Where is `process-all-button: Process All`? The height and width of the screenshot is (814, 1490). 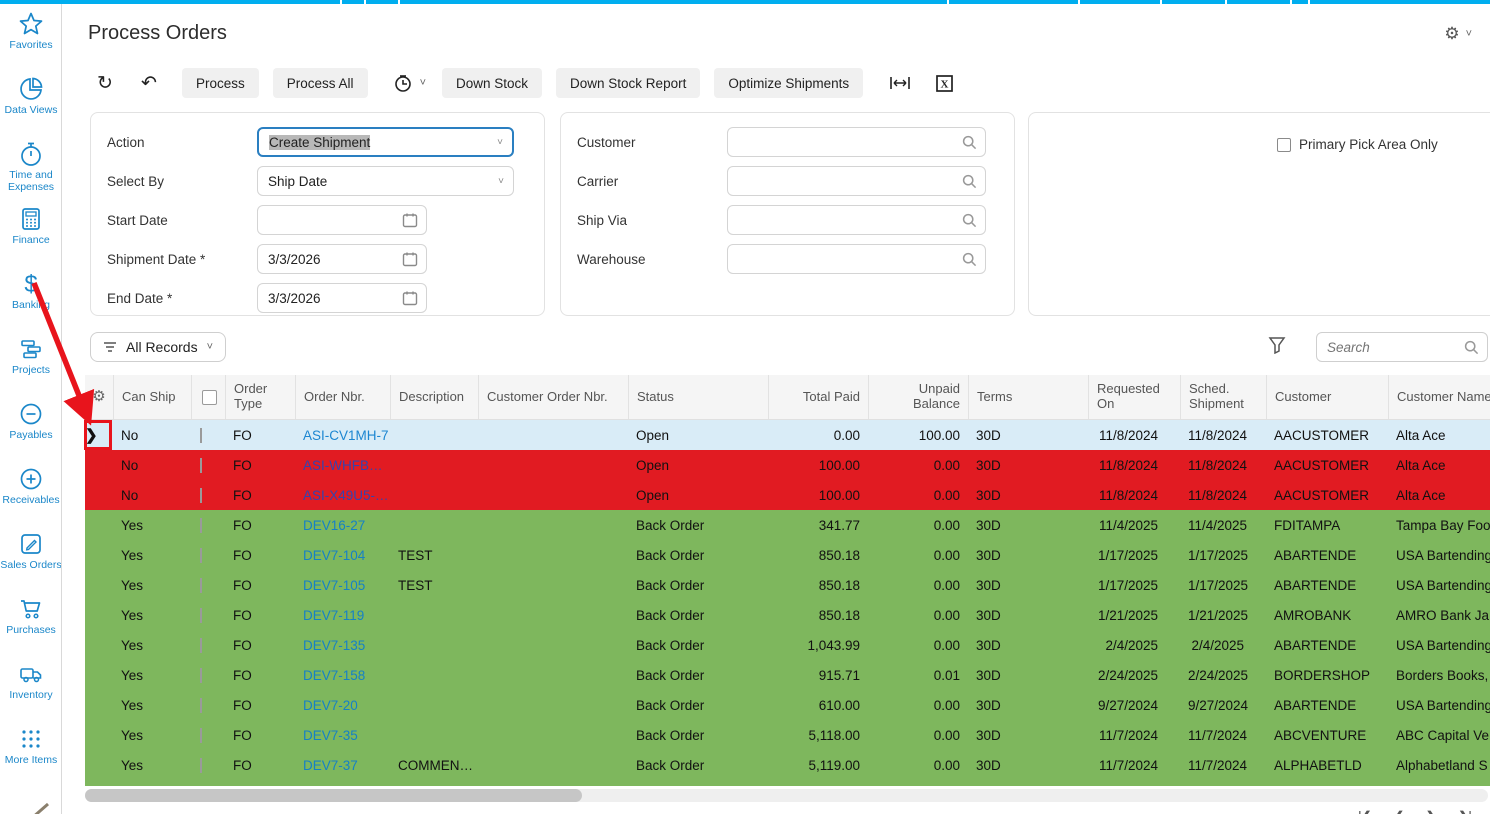
process-all-button: Process All is located at coordinates (320, 83).